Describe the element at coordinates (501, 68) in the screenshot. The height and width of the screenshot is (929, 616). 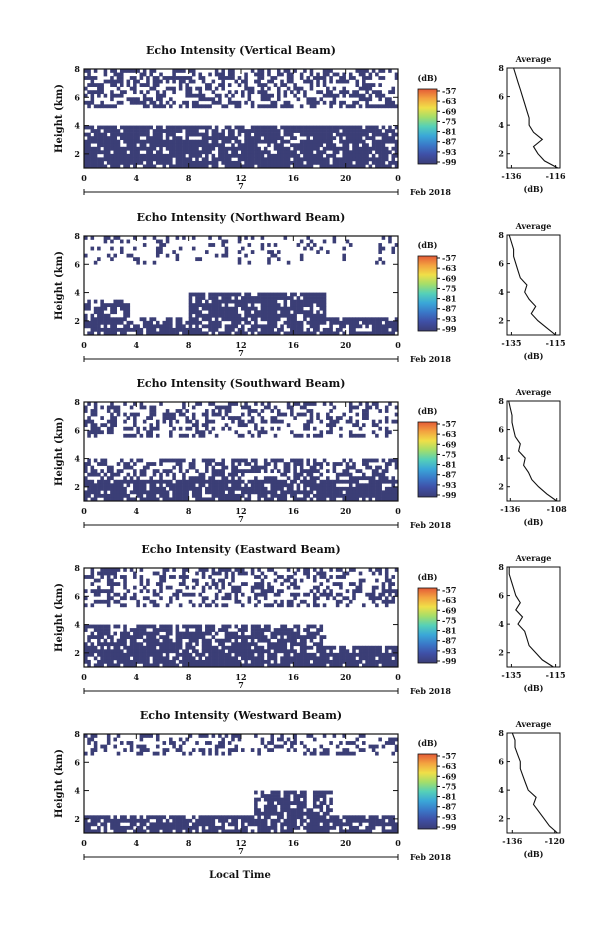
I see `average-y-tick-label: 8` at that location.